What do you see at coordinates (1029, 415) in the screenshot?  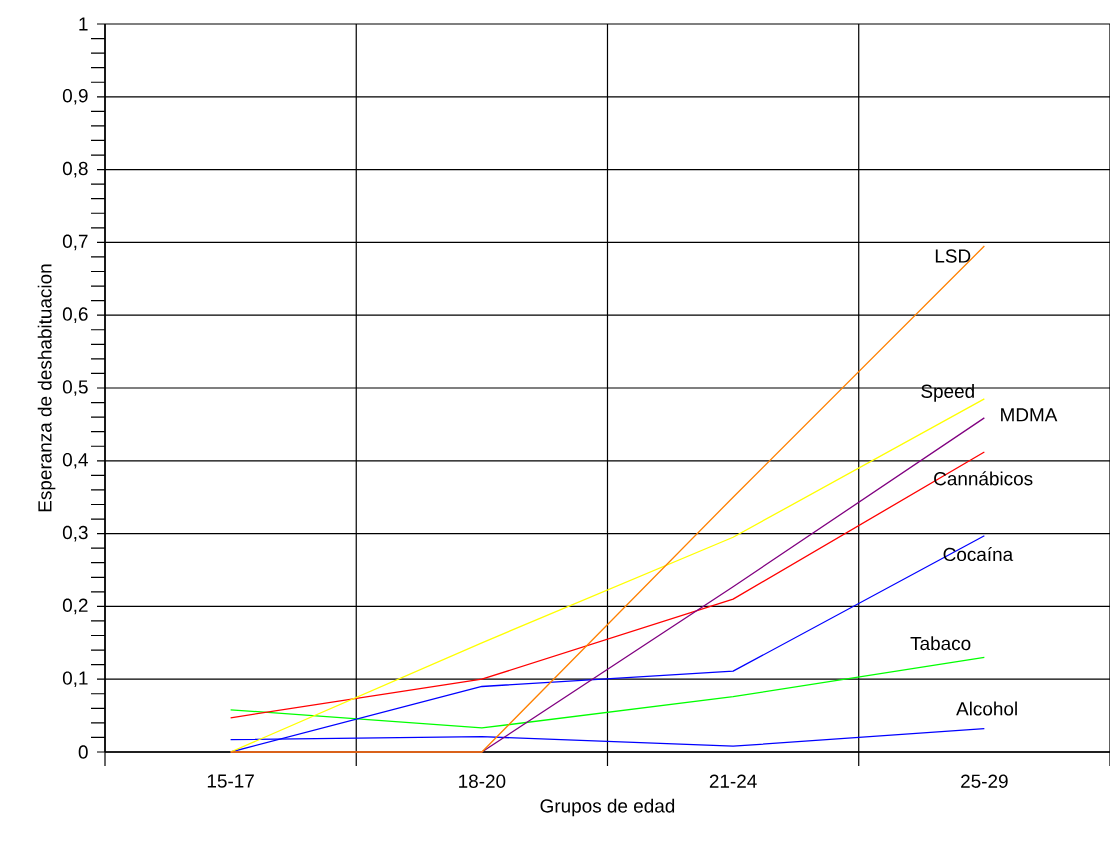 I see `series-label: MDMA` at bounding box center [1029, 415].